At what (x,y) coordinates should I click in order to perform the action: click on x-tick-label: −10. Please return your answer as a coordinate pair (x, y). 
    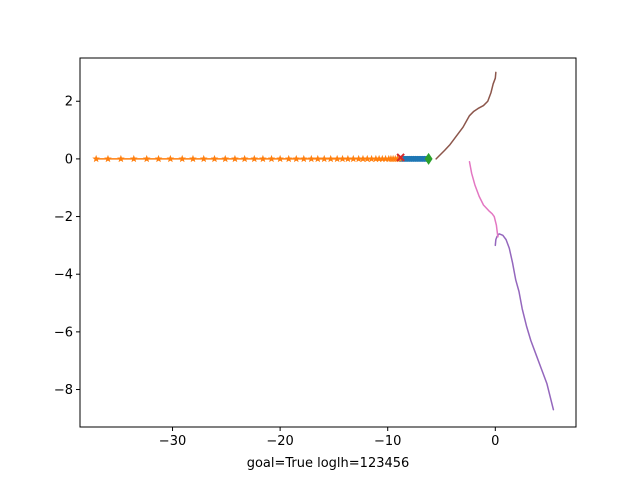
    Looking at the image, I should click on (387, 441).